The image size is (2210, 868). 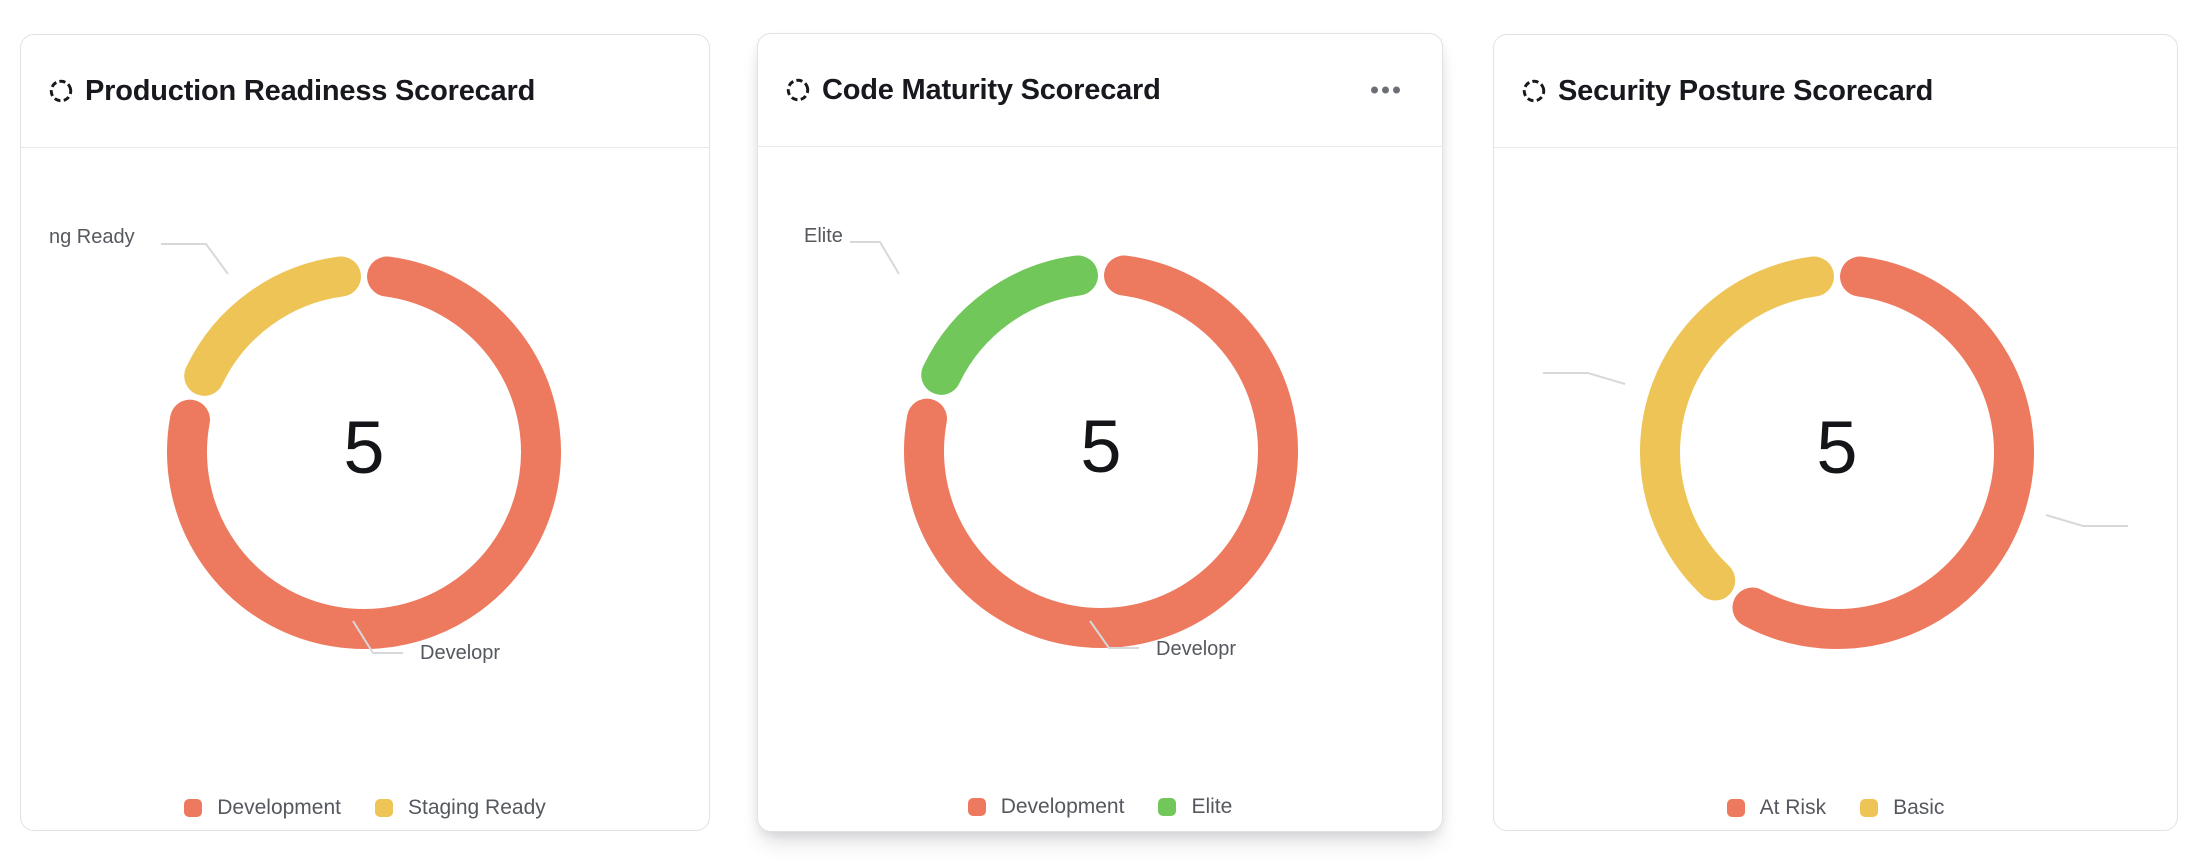 What do you see at coordinates (365, 808) in the screenshot?
I see `chart-legend: Development Staging Ready` at bounding box center [365, 808].